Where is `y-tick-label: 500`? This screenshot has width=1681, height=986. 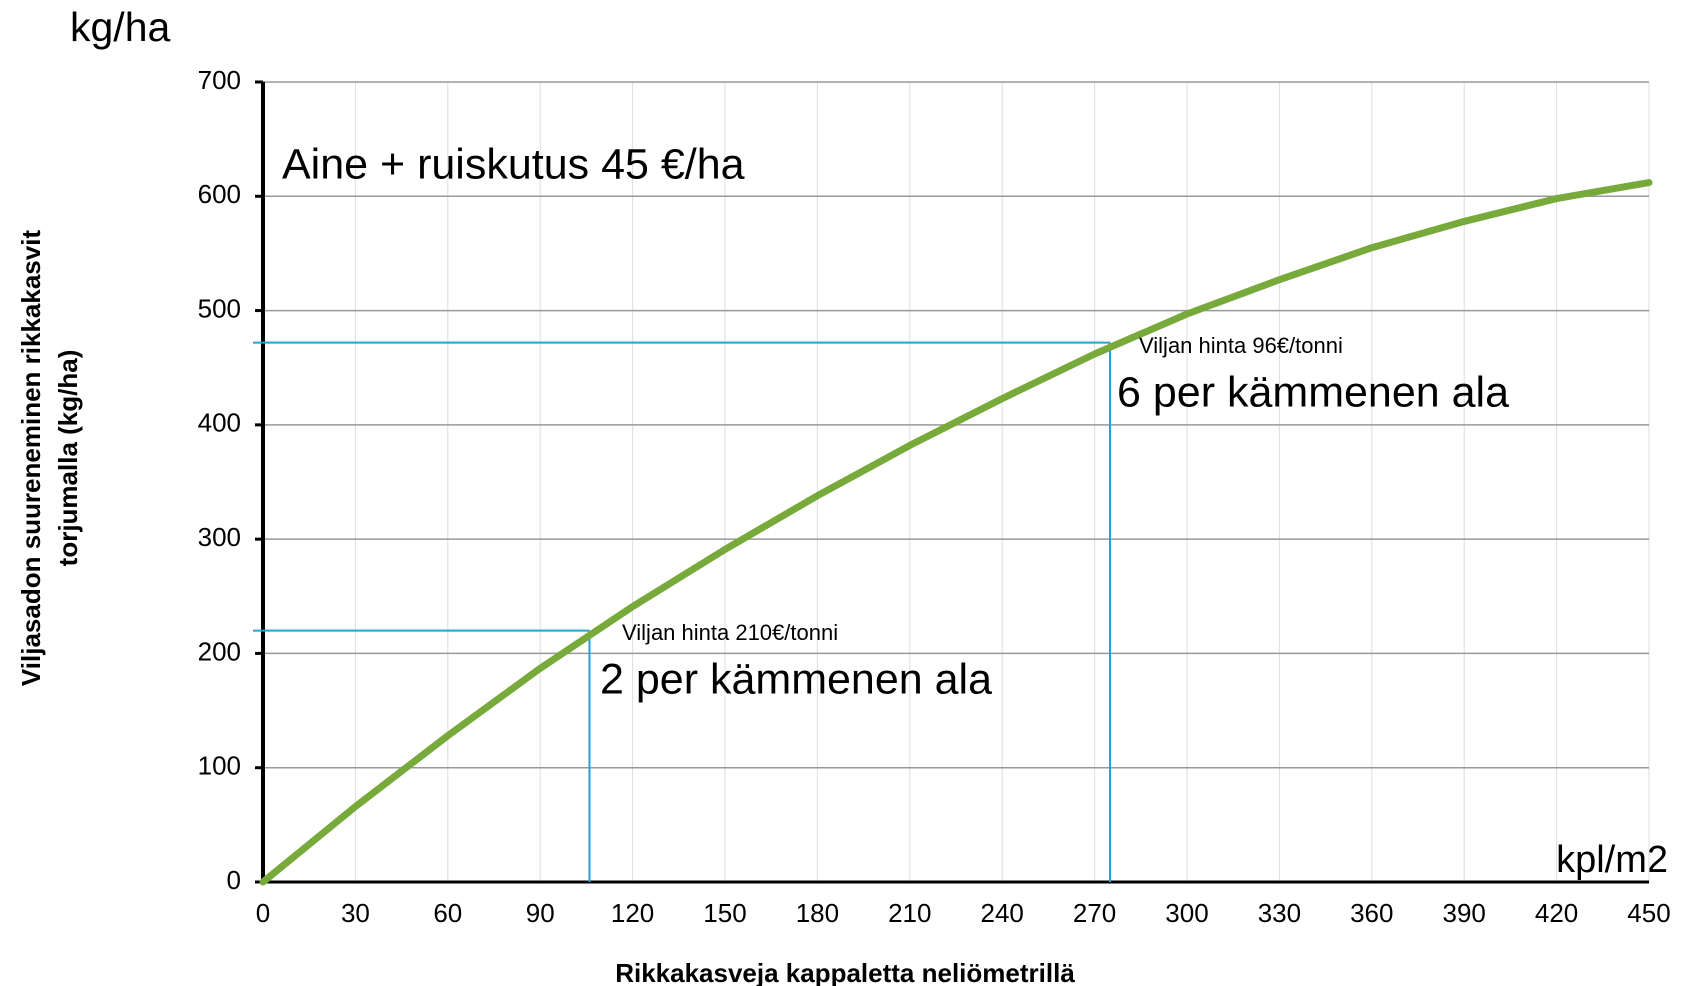 y-tick-label: 500 is located at coordinates (219, 308).